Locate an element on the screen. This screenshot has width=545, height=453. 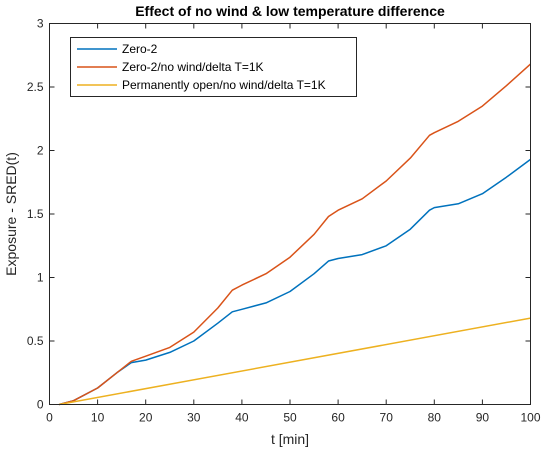
y-tick-label: 1 is located at coordinates (40, 278).